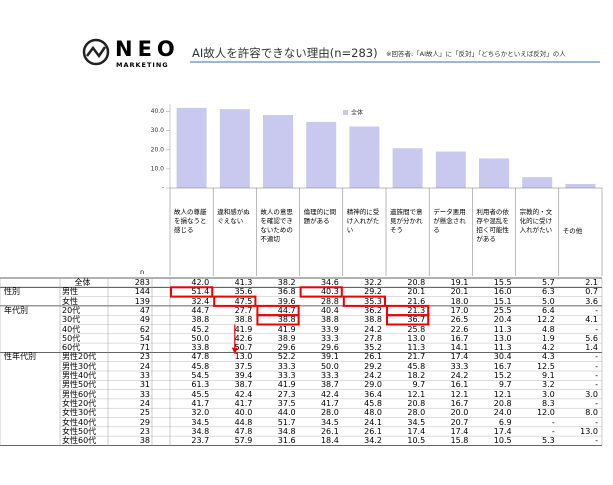  Describe the element at coordinates (373, 329) in the screenshot. I see `value-cell: 24.2` at that location.